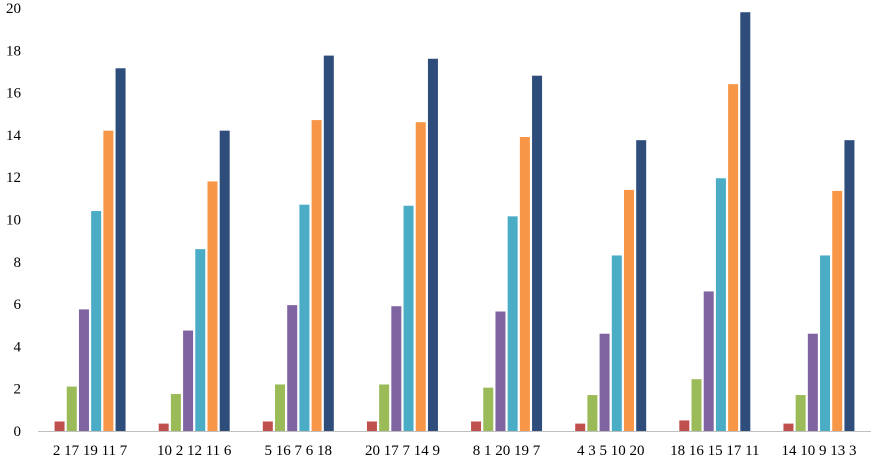 This screenshot has width=871, height=457. Describe the element at coordinates (507, 450) in the screenshot. I see `x-tick-label: 8 1 20 19 7` at that location.